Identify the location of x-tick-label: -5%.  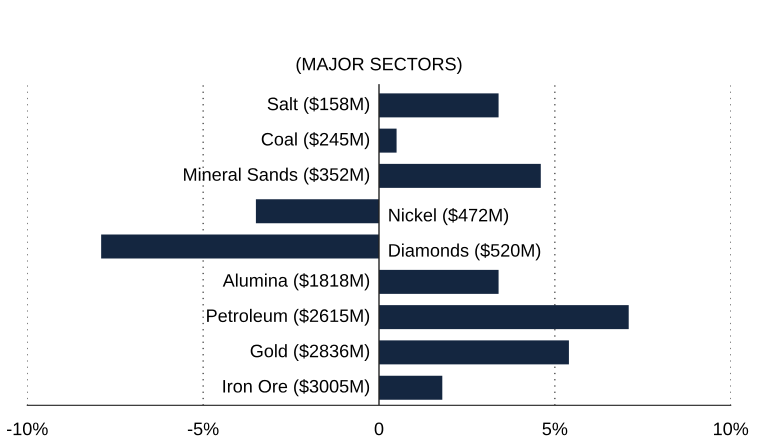
(203, 429).